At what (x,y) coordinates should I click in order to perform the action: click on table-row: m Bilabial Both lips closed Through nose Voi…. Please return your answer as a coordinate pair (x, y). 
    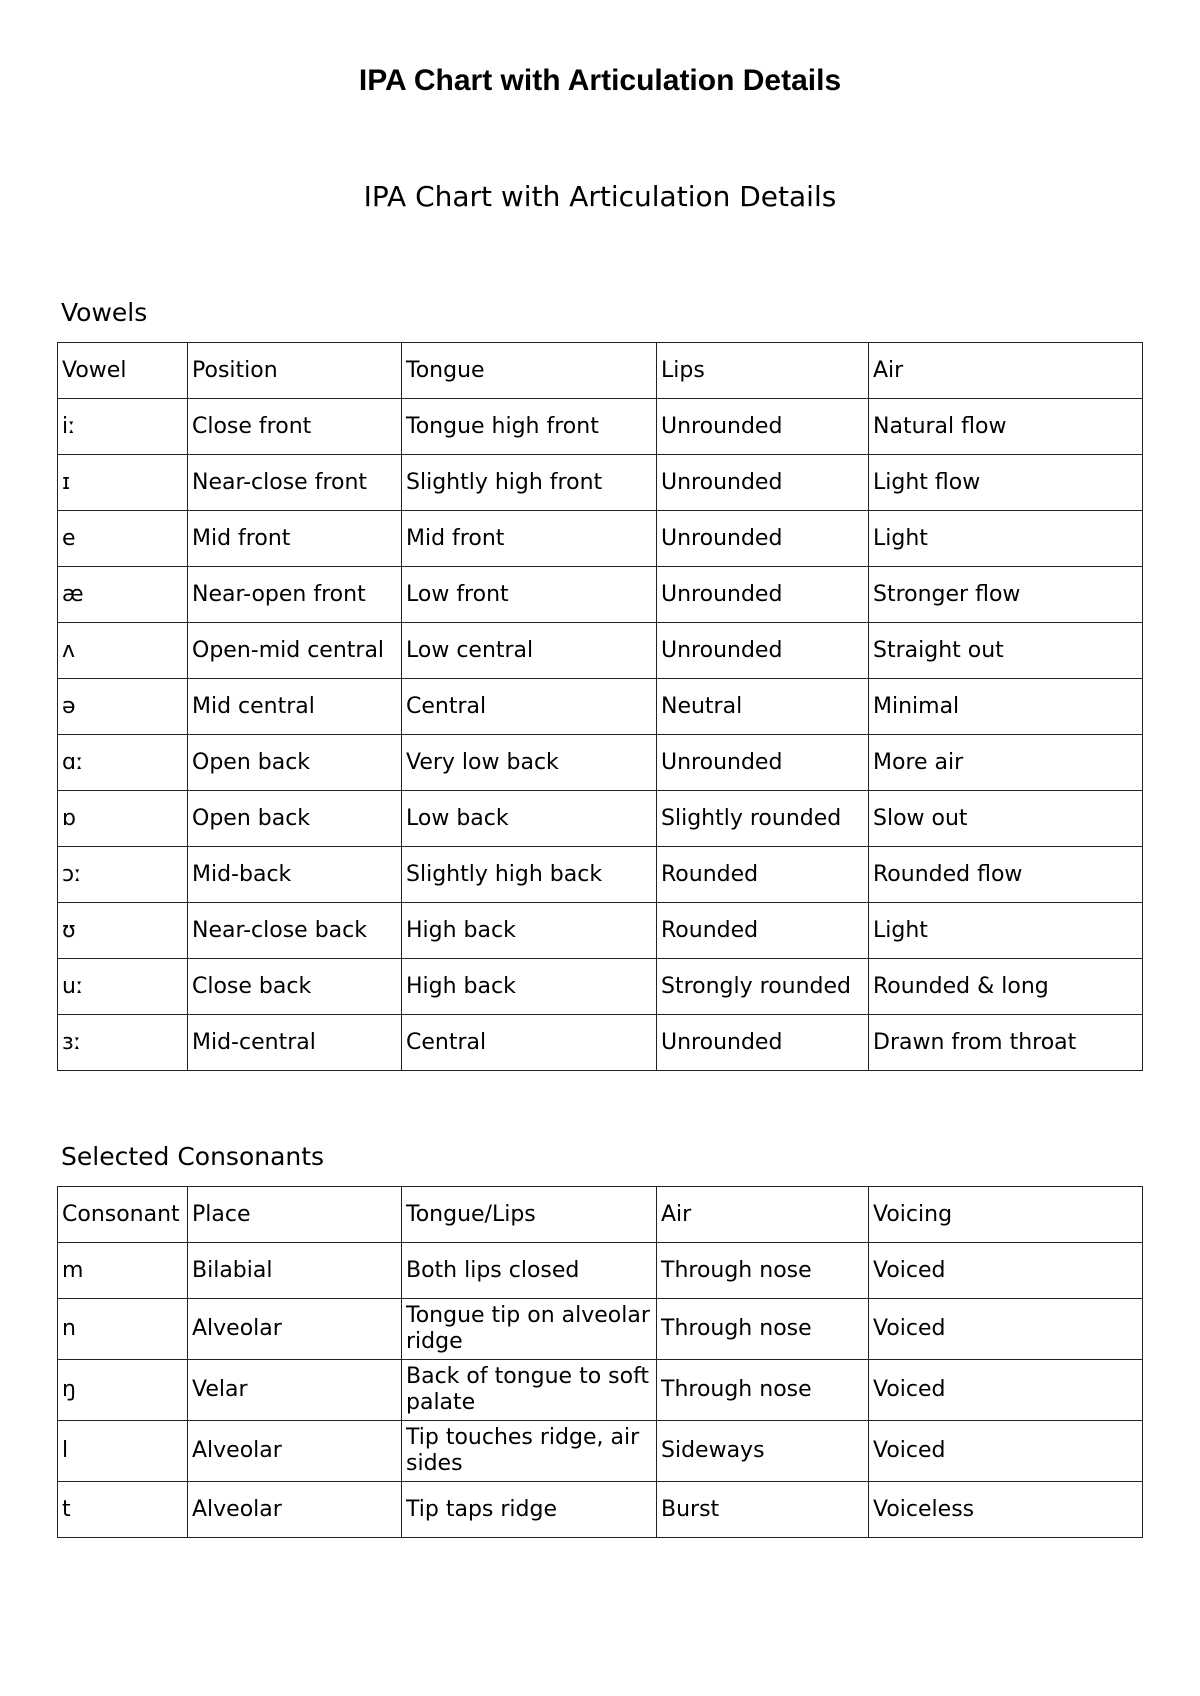
    Looking at the image, I should click on (600, 1270).